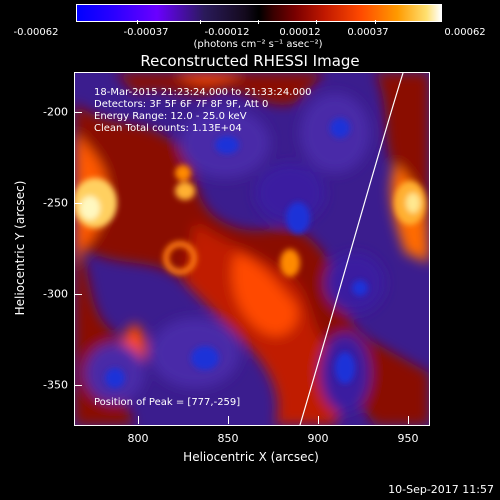 The height and width of the screenshot is (500, 500). Describe the element at coordinates (55, 385) in the screenshot. I see `y-tick-label: -350` at that location.